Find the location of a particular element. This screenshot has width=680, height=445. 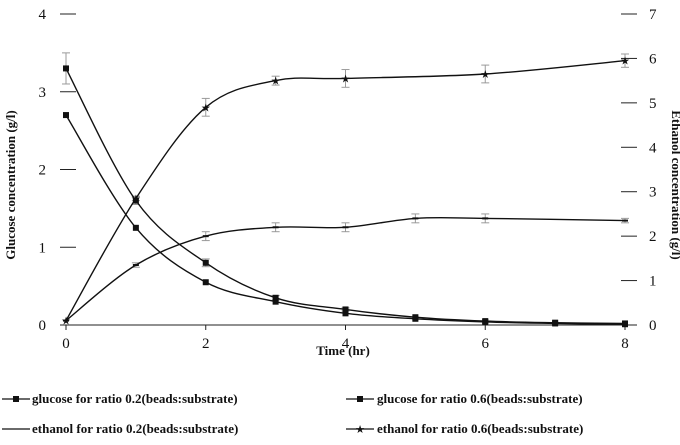

y-left-tick-label: 1 is located at coordinates (43, 248).